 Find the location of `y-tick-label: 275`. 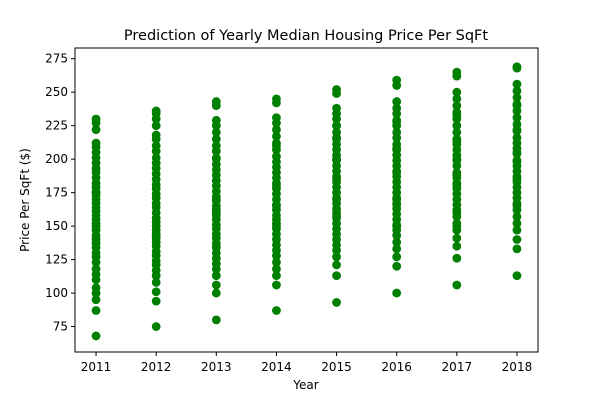

y-tick-label: 275 is located at coordinates (56, 59).